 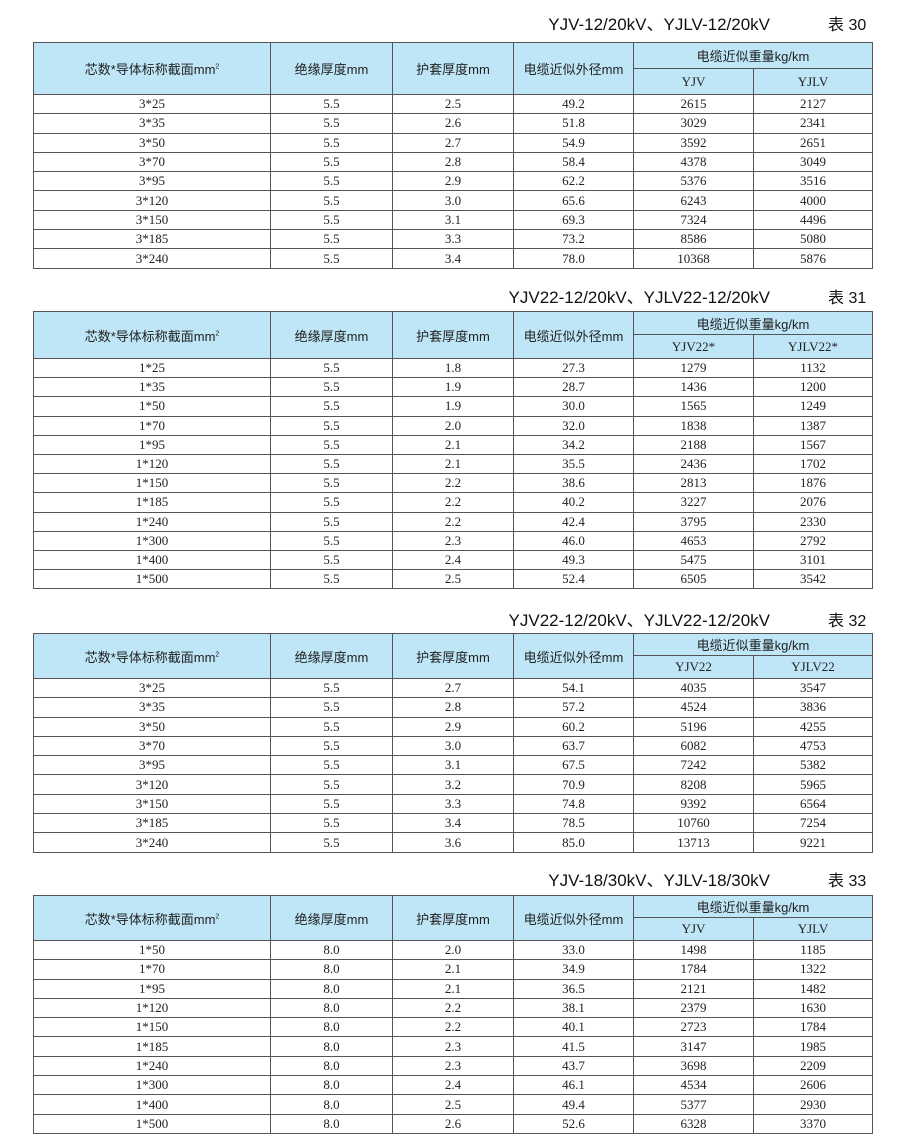 I want to click on table-cell: 1*95, so click(x=152, y=444).